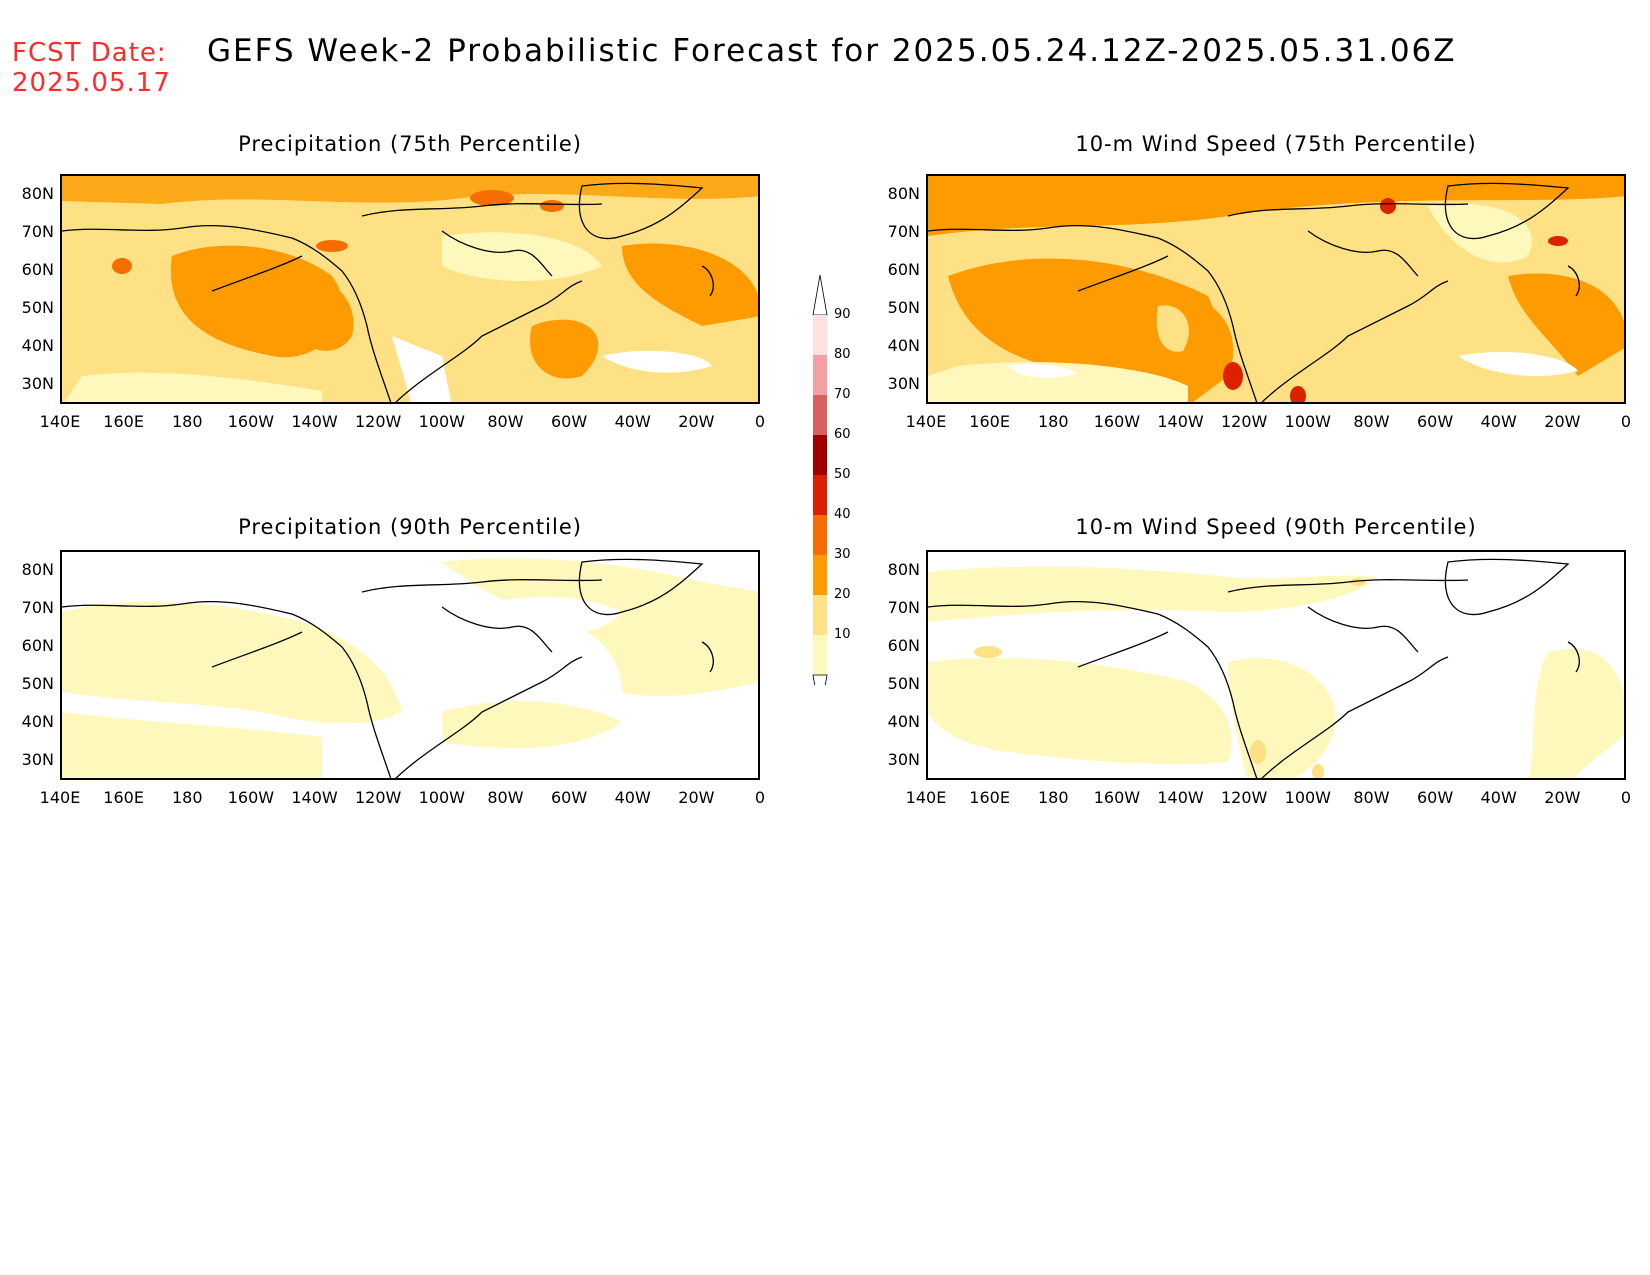  What do you see at coordinates (1276, 527) in the screenshot?
I see `panel-title-wind90: 10-m Wind Speed (90th Percentile)` at bounding box center [1276, 527].